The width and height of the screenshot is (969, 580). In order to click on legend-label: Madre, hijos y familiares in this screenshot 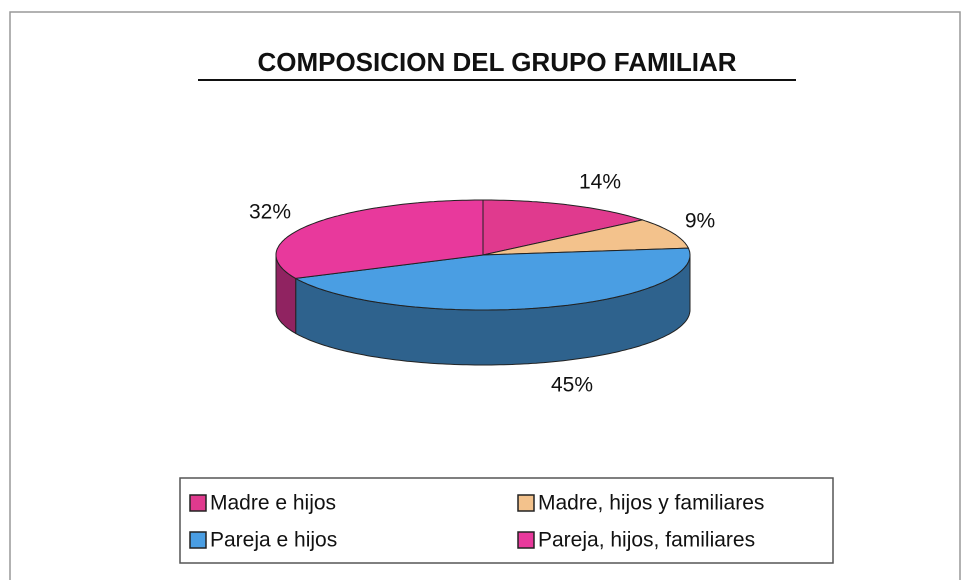, I will do `click(651, 503)`.